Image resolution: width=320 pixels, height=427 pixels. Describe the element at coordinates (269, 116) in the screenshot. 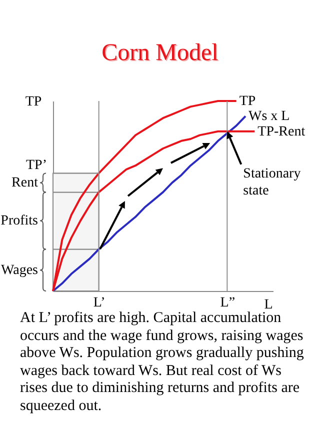

I see `series-label: Ws x L` at that location.